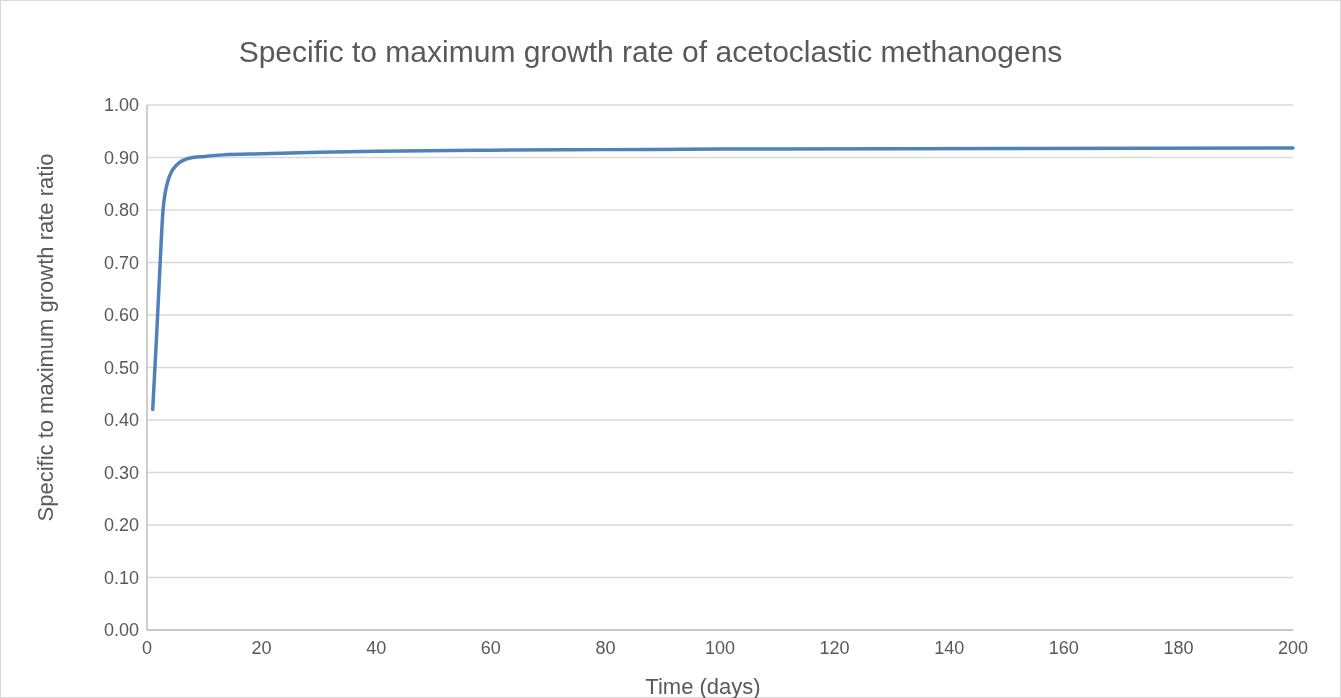 The height and width of the screenshot is (698, 1341). Describe the element at coordinates (147, 648) in the screenshot. I see `x-tick-label: 0` at that location.